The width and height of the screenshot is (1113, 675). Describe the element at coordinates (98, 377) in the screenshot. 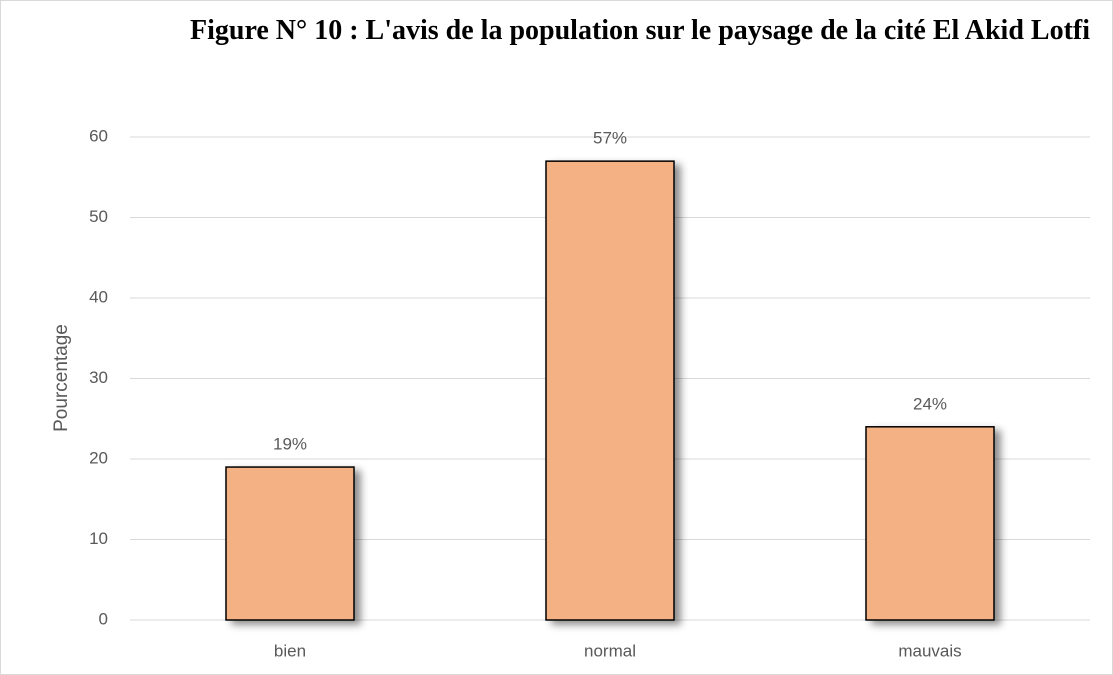

I see `y-tick-label: 30` at that location.